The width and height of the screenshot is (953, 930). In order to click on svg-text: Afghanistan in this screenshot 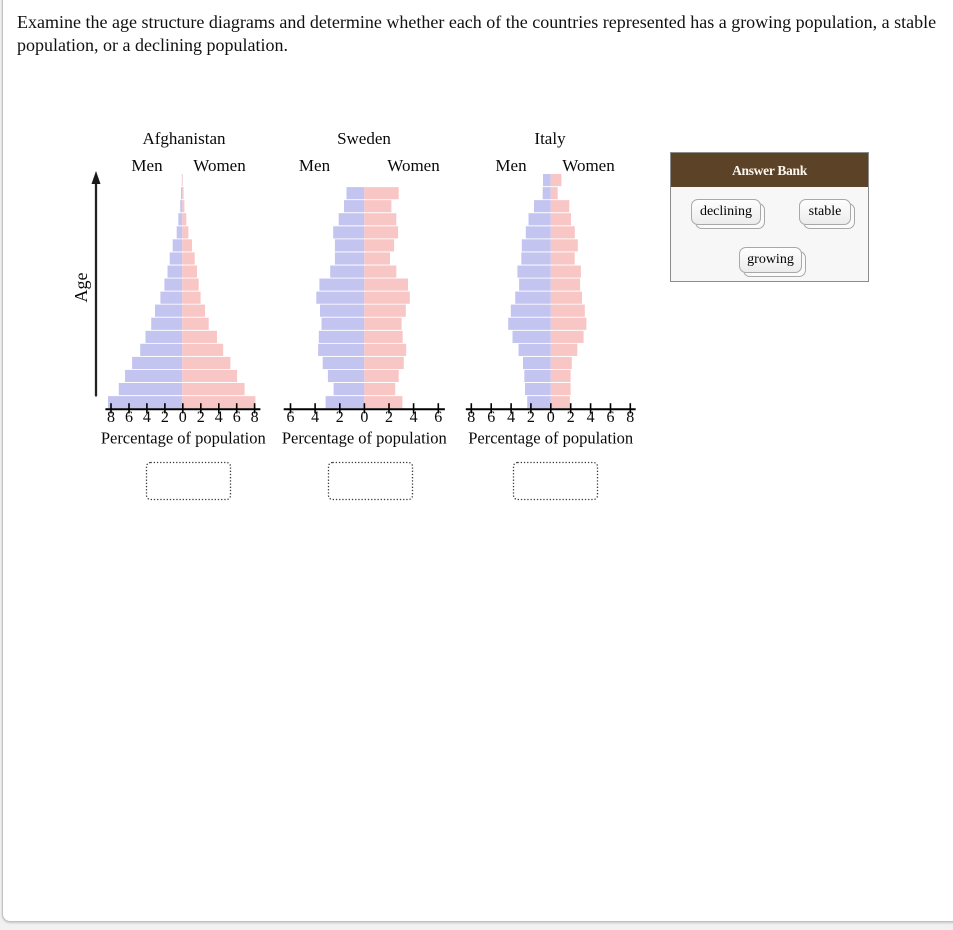, I will do `click(184, 138)`.